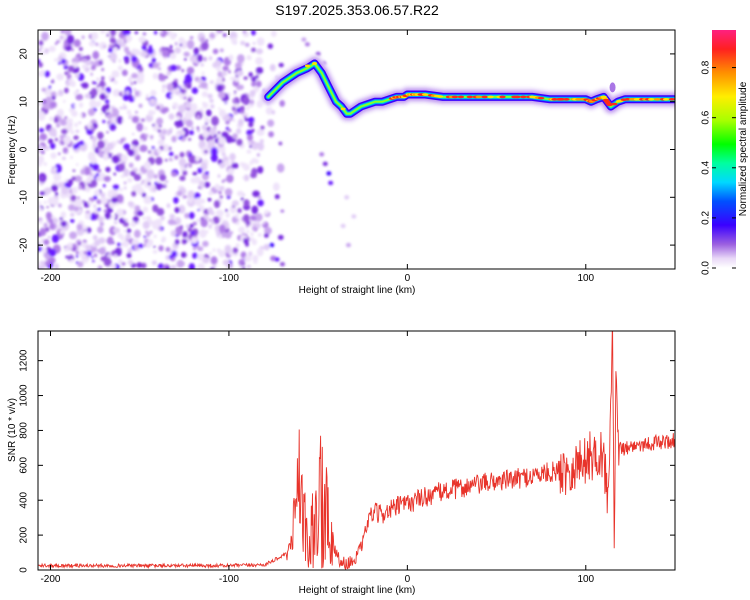  What do you see at coordinates (706, 167) in the screenshot?
I see `colorbar-tick-label: 0.4` at bounding box center [706, 167].